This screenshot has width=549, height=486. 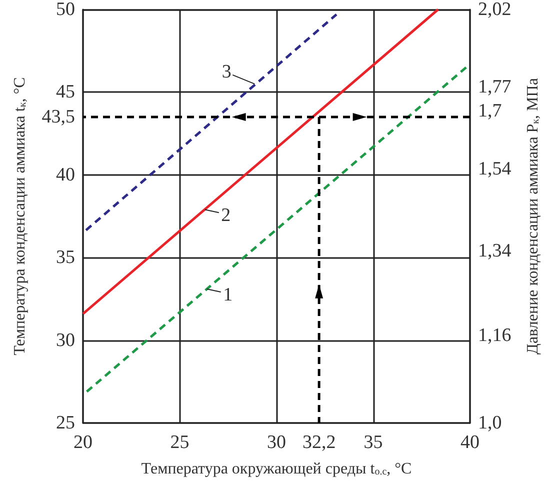 What do you see at coordinates (319, 442) in the screenshot?
I see `x-tick-label: 32,2` at bounding box center [319, 442].